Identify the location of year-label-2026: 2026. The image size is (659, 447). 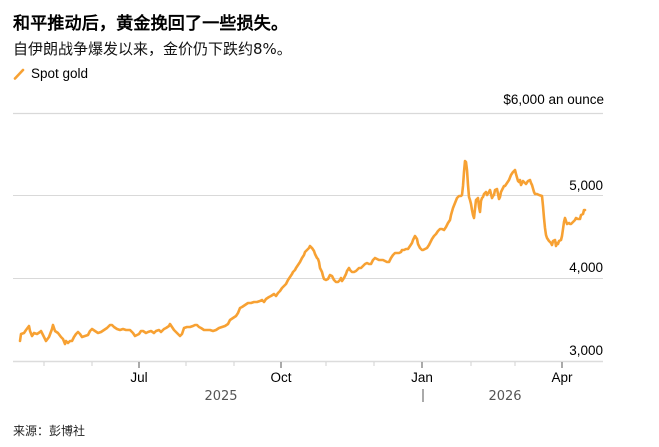
(504, 396).